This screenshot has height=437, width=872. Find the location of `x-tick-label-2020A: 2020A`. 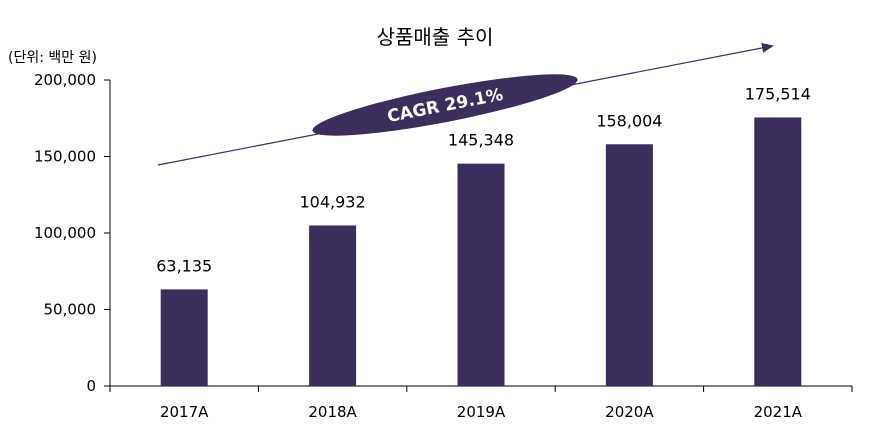

x-tick-label-2020A: 2020A is located at coordinates (629, 412).